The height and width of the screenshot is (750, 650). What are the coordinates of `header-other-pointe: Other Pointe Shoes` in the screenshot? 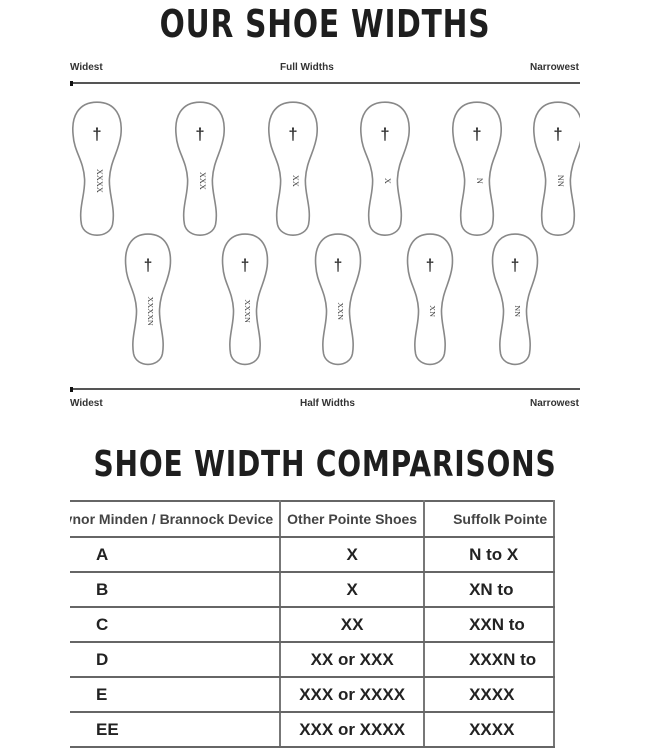 It's located at (353, 519).